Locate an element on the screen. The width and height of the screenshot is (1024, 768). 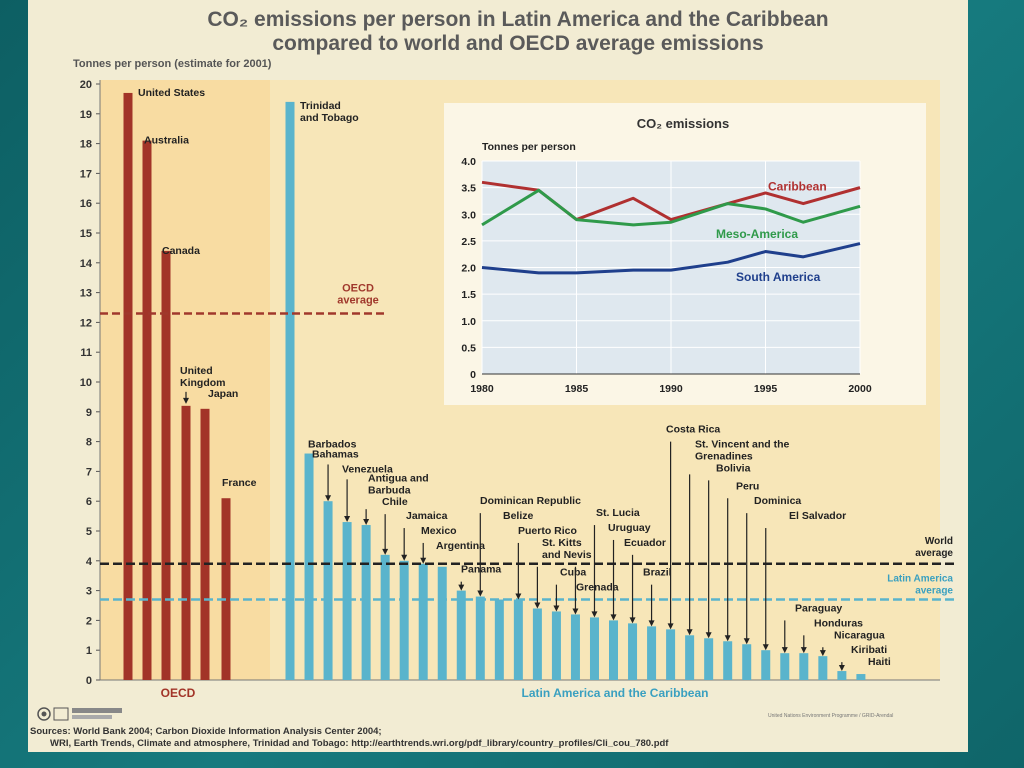
bar-label-st-vincent-and-the-grenadines-1: St. Vincent and the is located at coordinates (742, 445).